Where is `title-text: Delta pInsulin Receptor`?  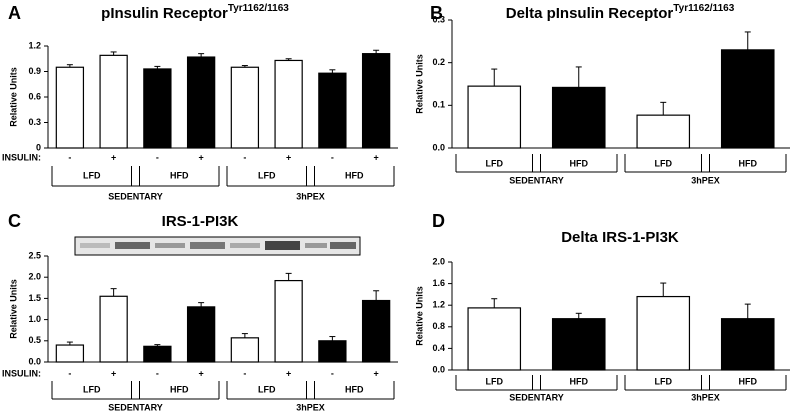
title-text: Delta pInsulin Receptor is located at coordinates (590, 13).